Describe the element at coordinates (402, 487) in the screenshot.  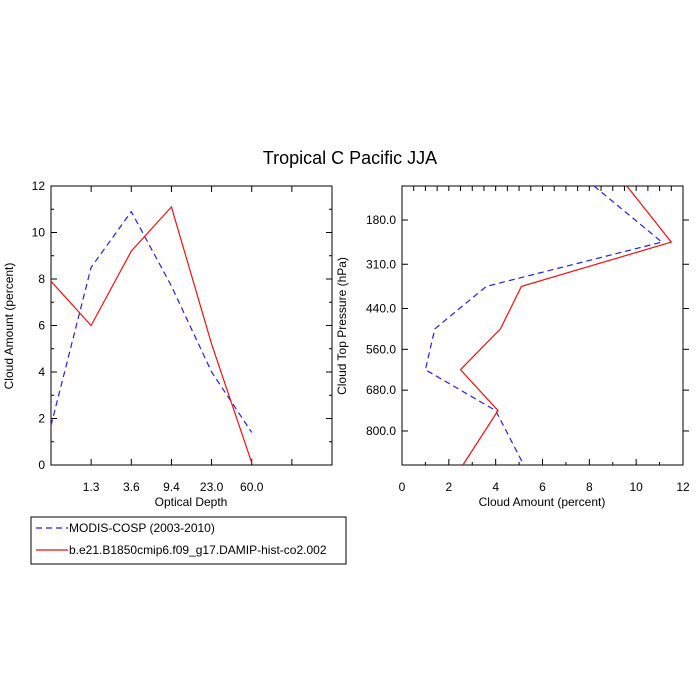
I see `right-x-tick-label: 0` at that location.